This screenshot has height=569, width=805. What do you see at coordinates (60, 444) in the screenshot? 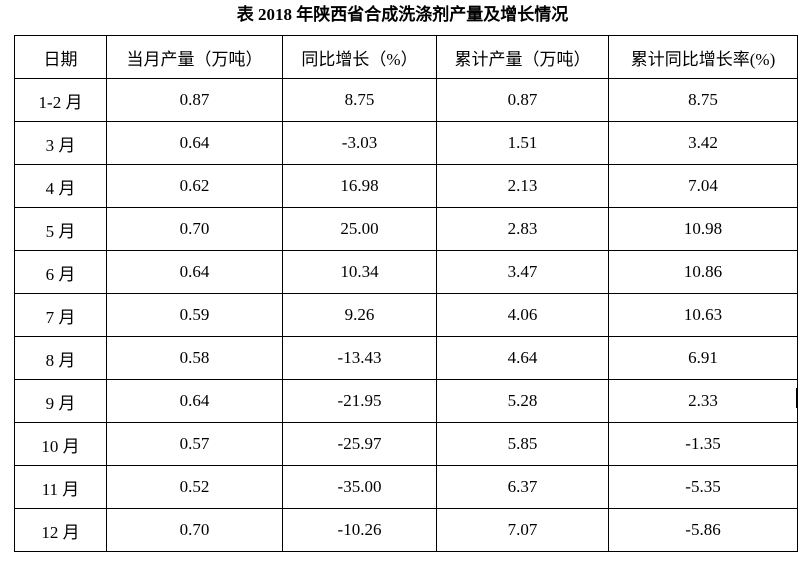
I see `cell-date: 10 月` at bounding box center [60, 444].